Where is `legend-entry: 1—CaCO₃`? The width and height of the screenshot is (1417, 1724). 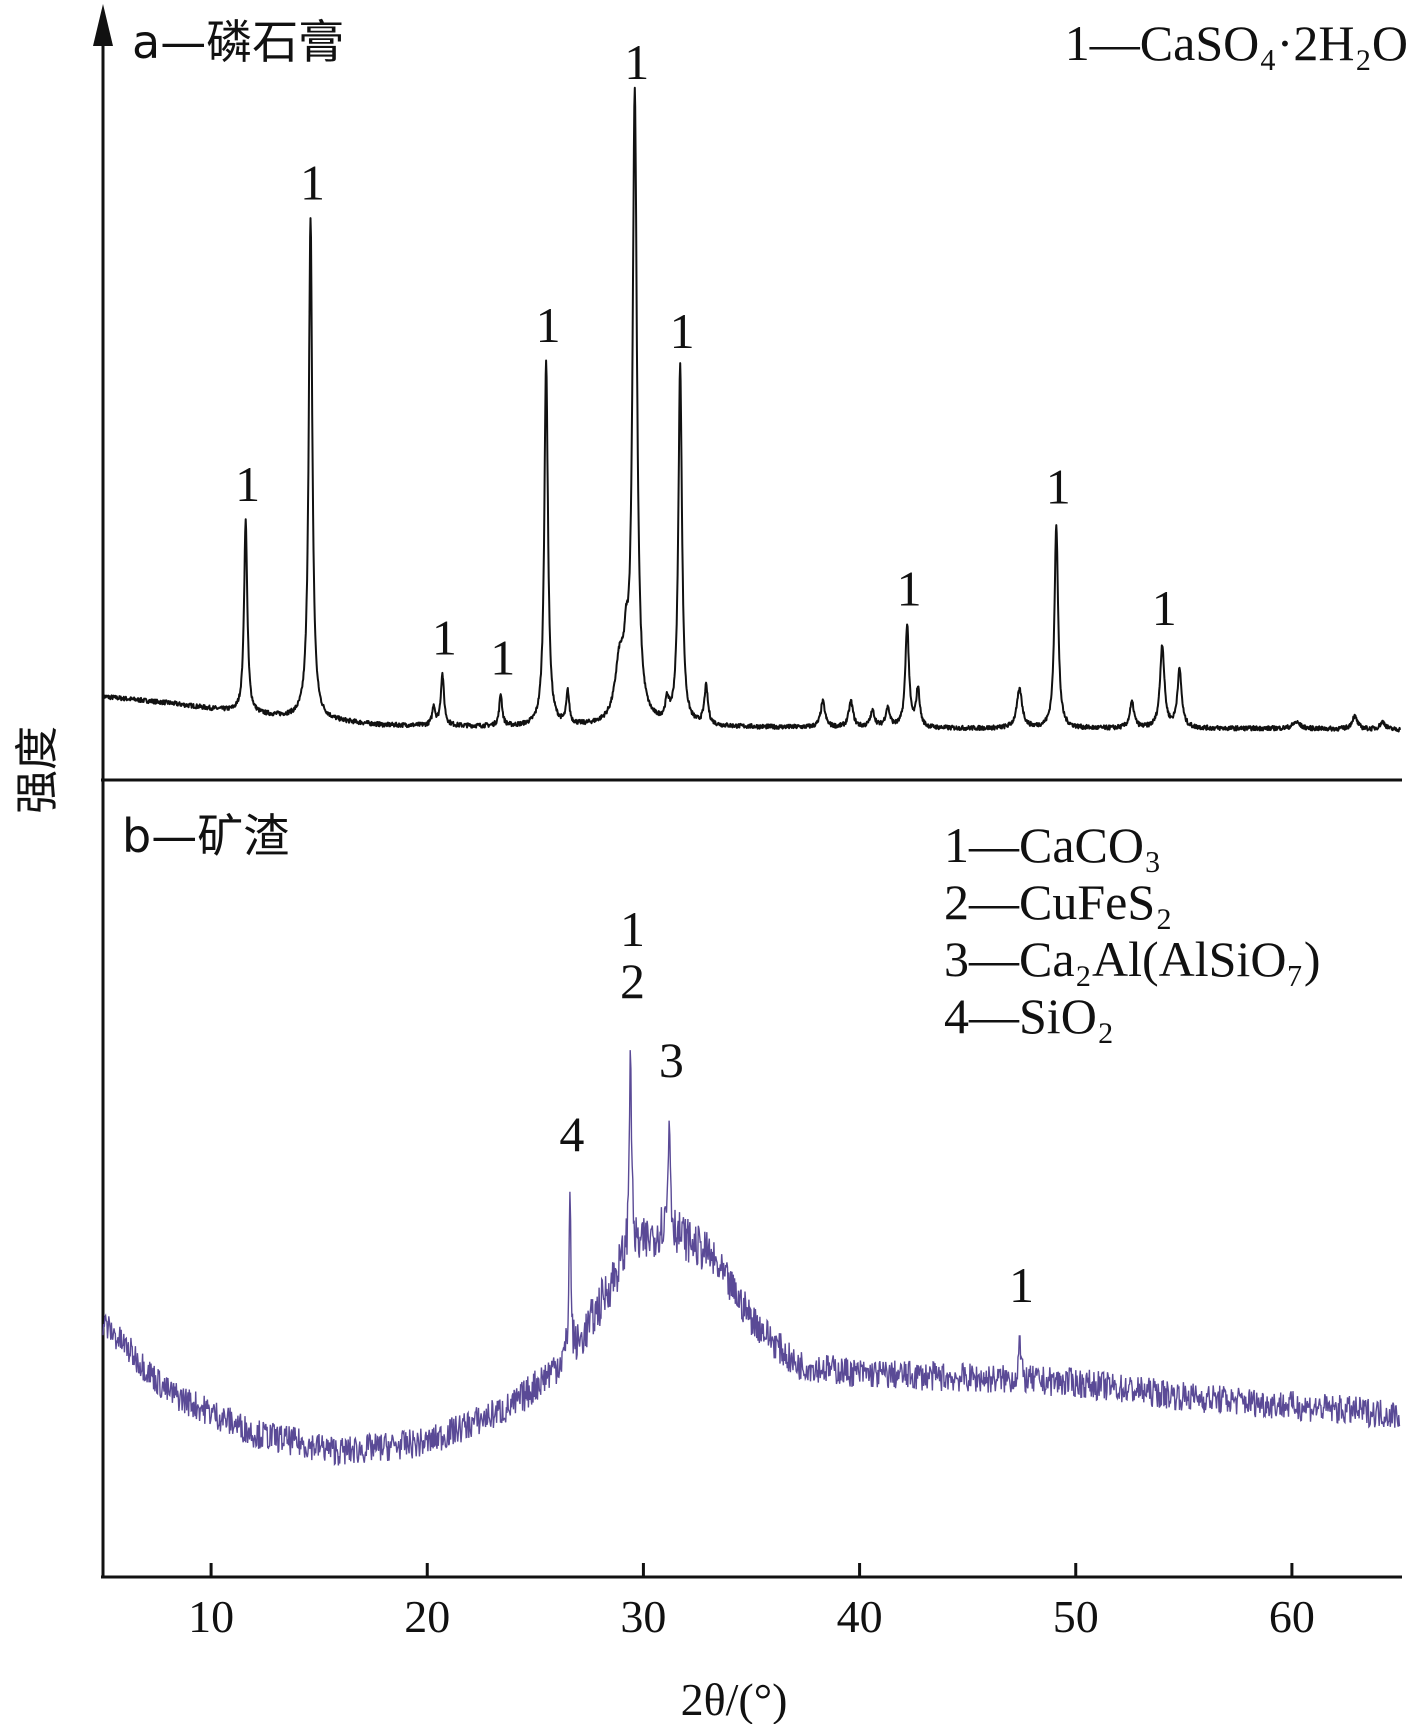
legend-entry: 1—CaCO₃ is located at coordinates (1052, 845).